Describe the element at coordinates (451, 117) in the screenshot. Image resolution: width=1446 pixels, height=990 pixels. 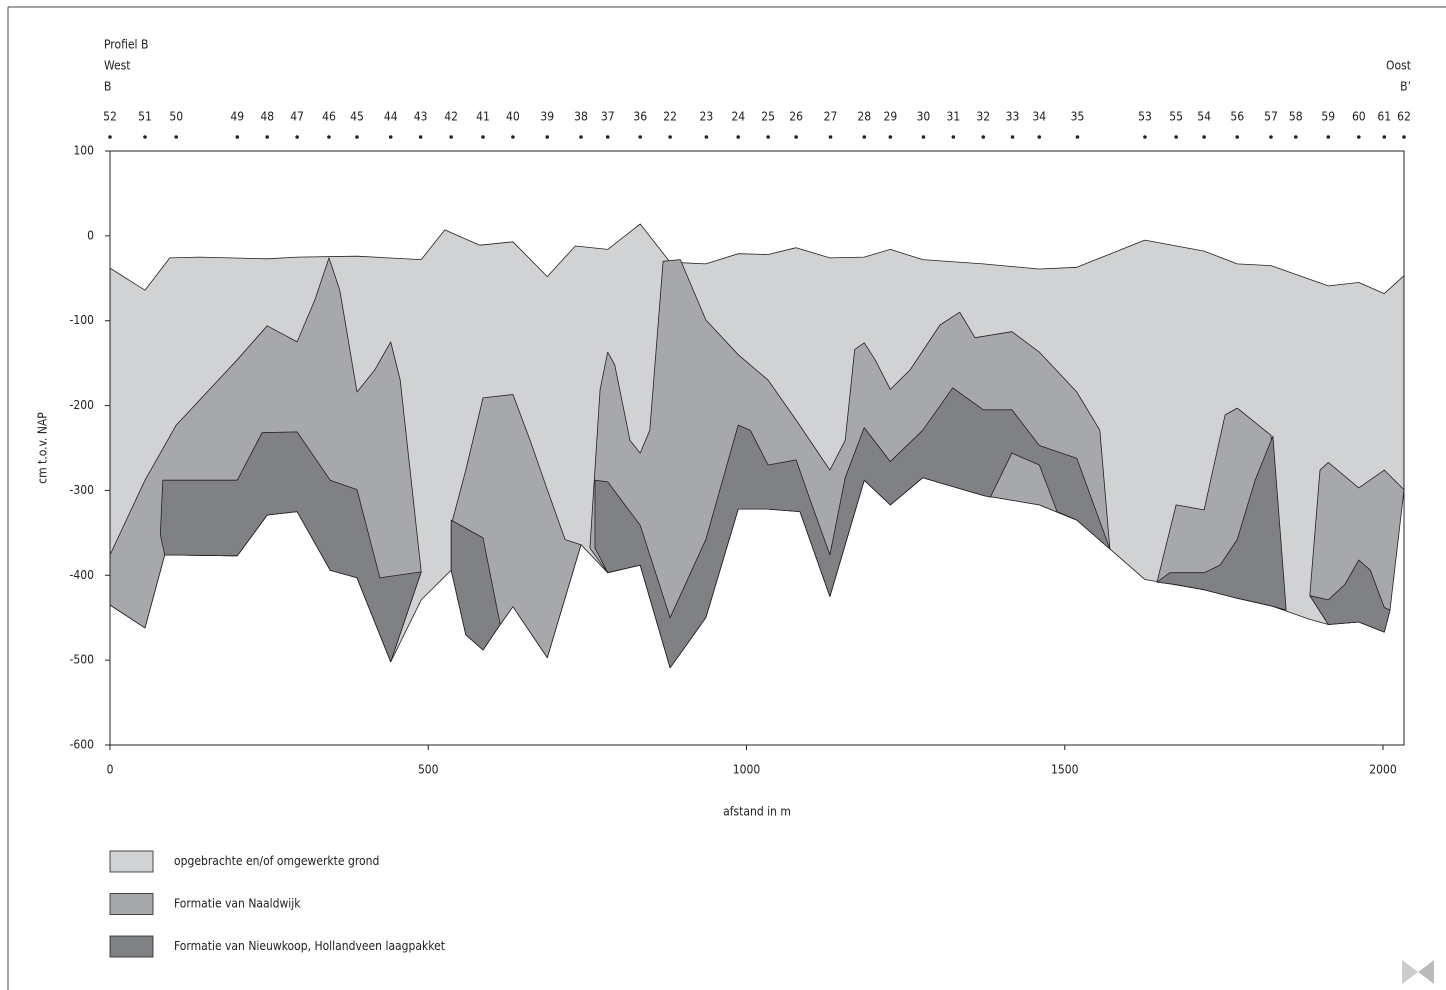
I see `borehole-label: 42` at that location.